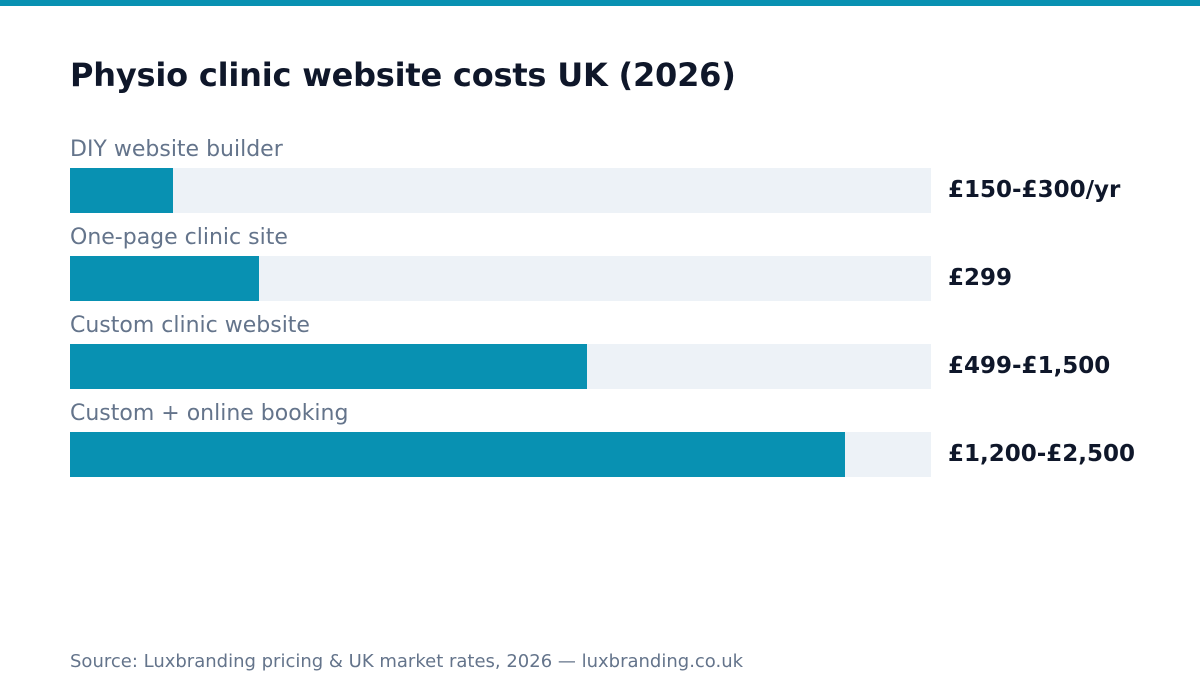 This screenshot has height=700, width=1200. What do you see at coordinates (403, 75) in the screenshot?
I see `chart-title: Physio clinic website costs UK (2026)` at bounding box center [403, 75].